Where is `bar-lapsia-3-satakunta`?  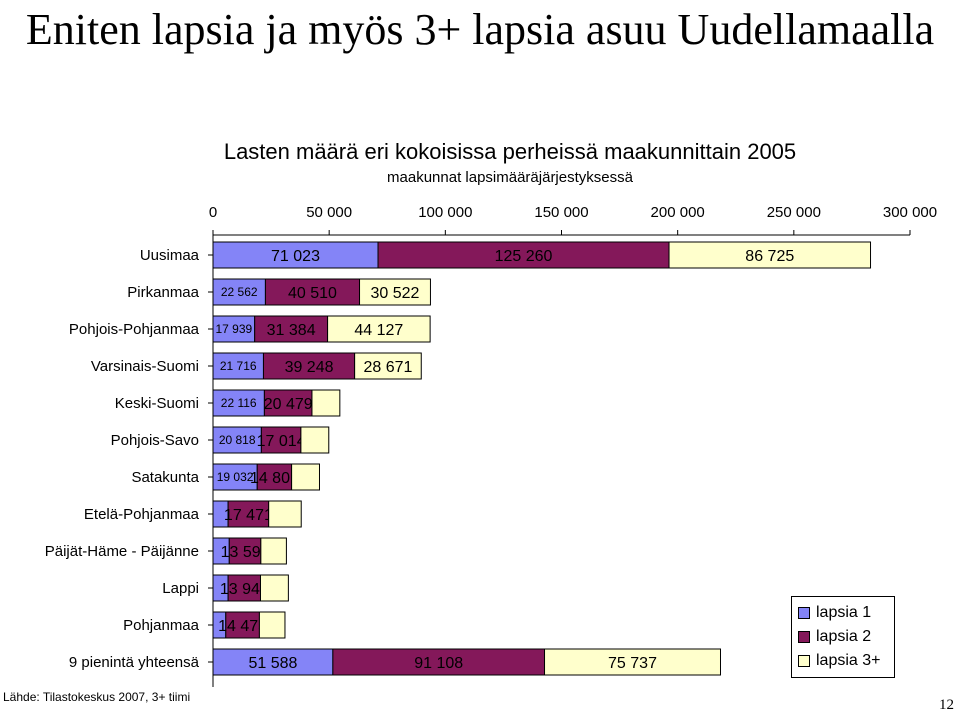 bar-lapsia-3-satakunta is located at coordinates (305, 477).